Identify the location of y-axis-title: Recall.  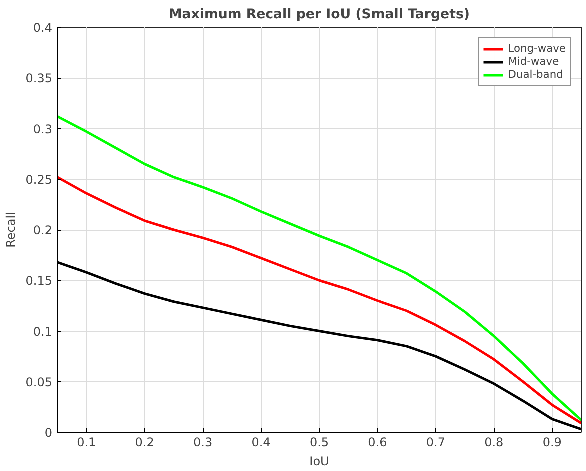
(11, 230).